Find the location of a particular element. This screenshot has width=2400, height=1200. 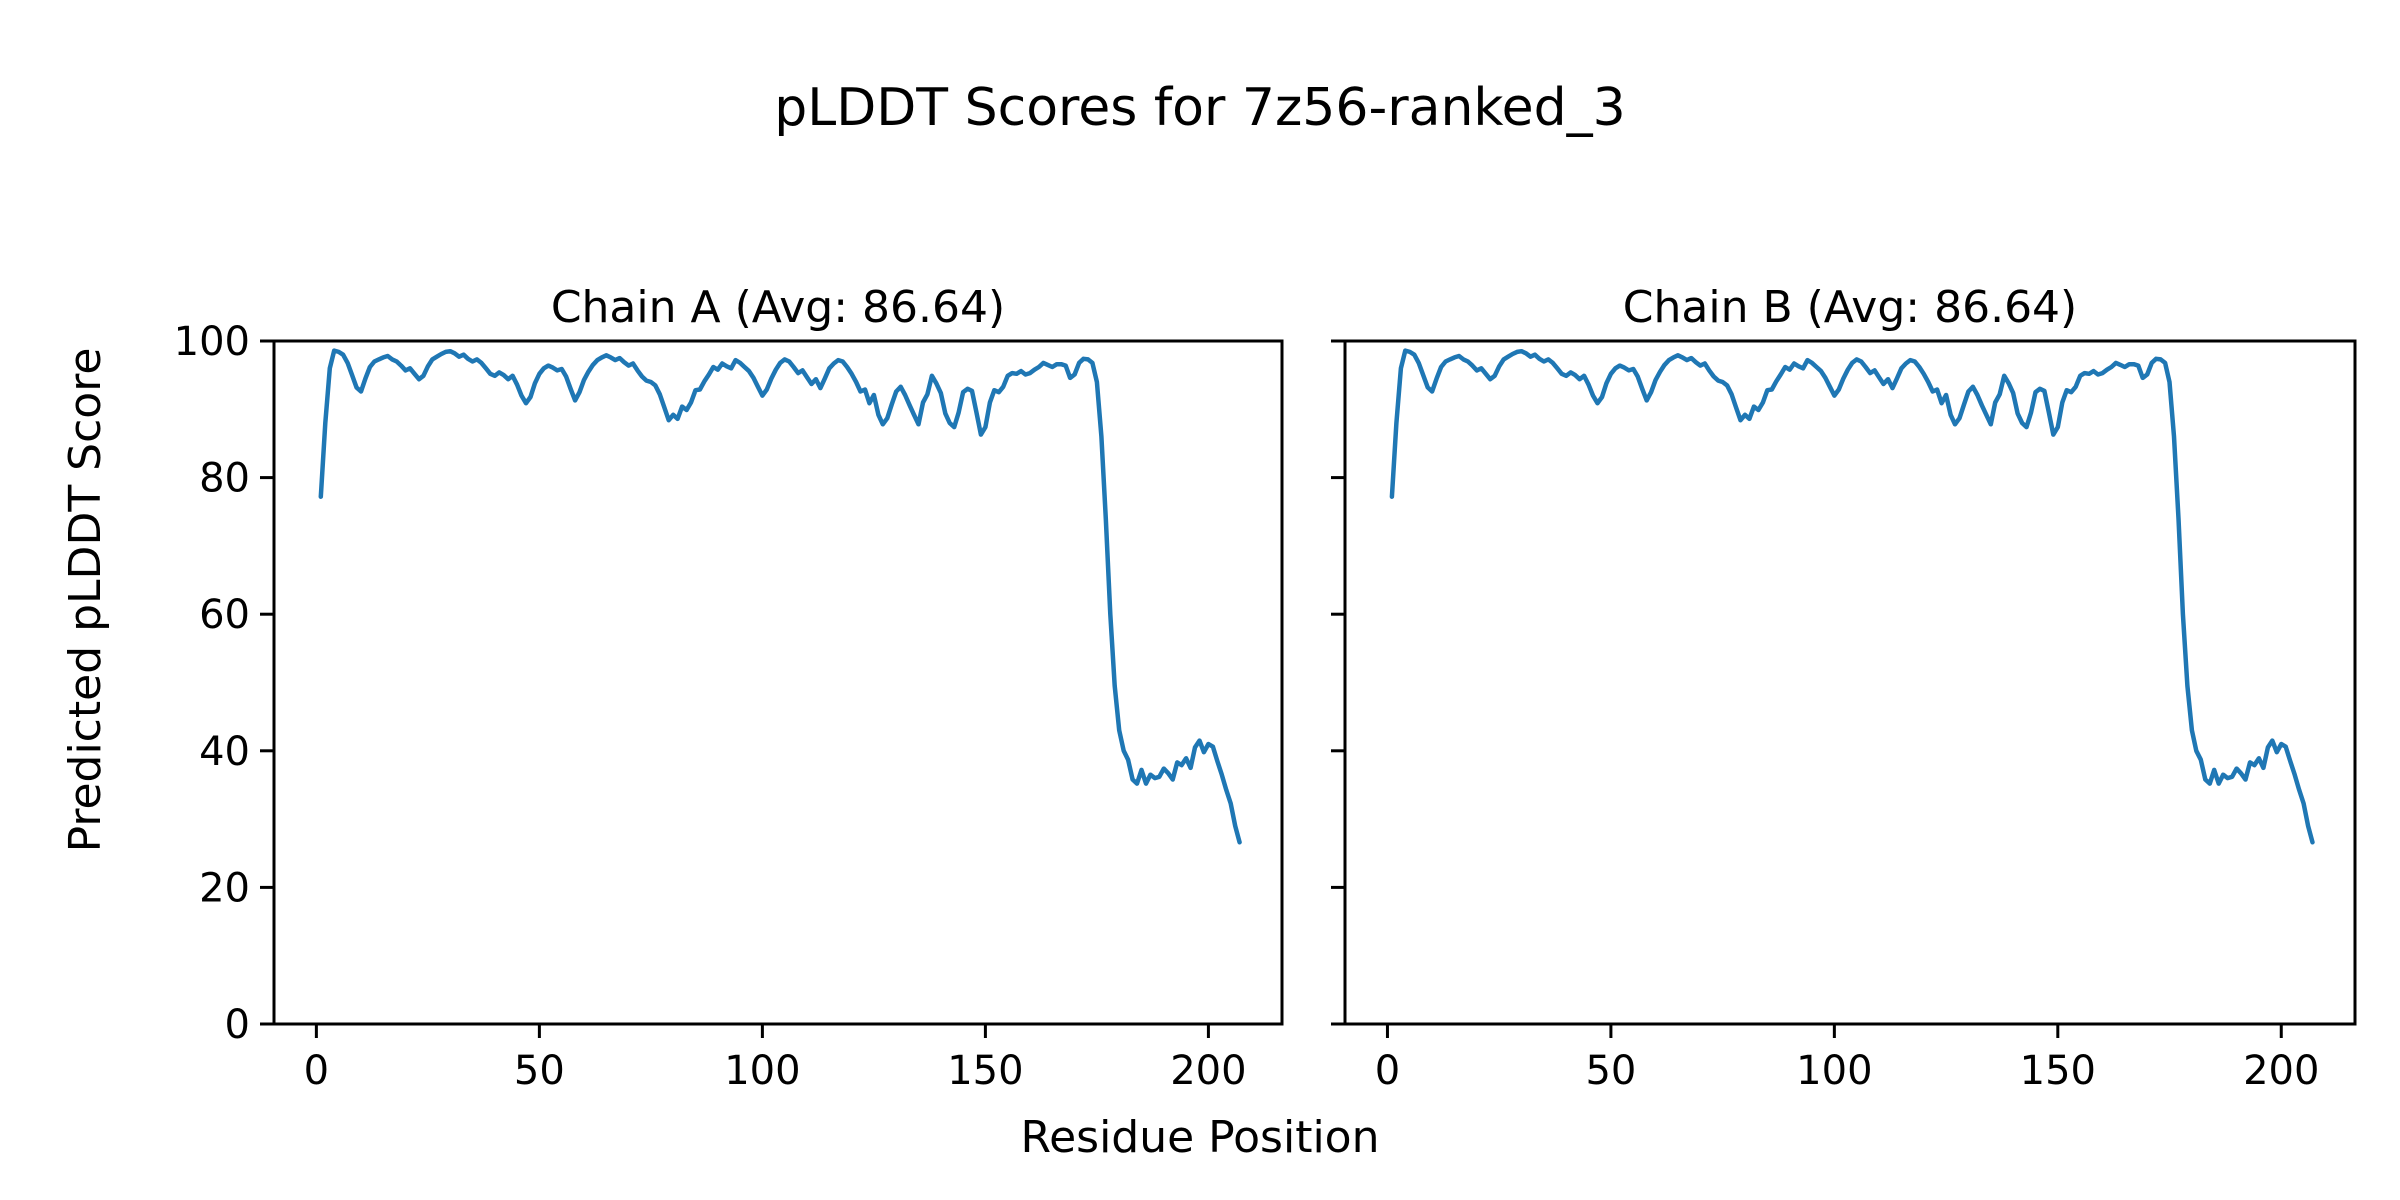

y-tick-label: 40 is located at coordinates (224, 752).